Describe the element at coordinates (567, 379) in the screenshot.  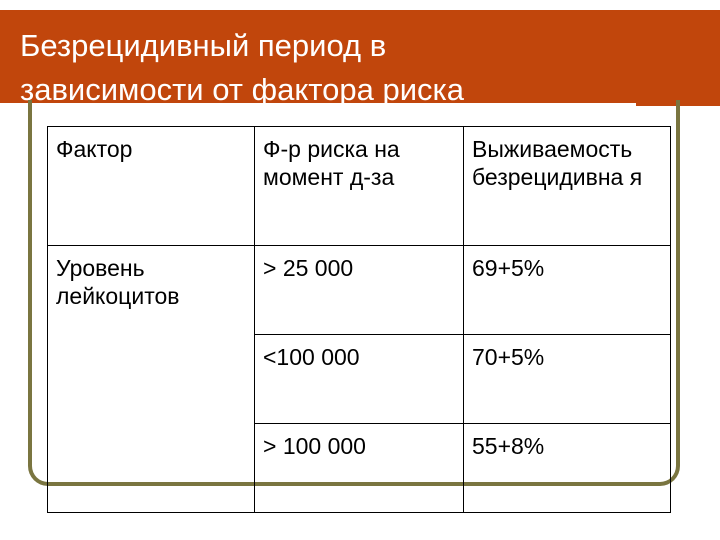
I see `survival-cell: 70+5%` at that location.